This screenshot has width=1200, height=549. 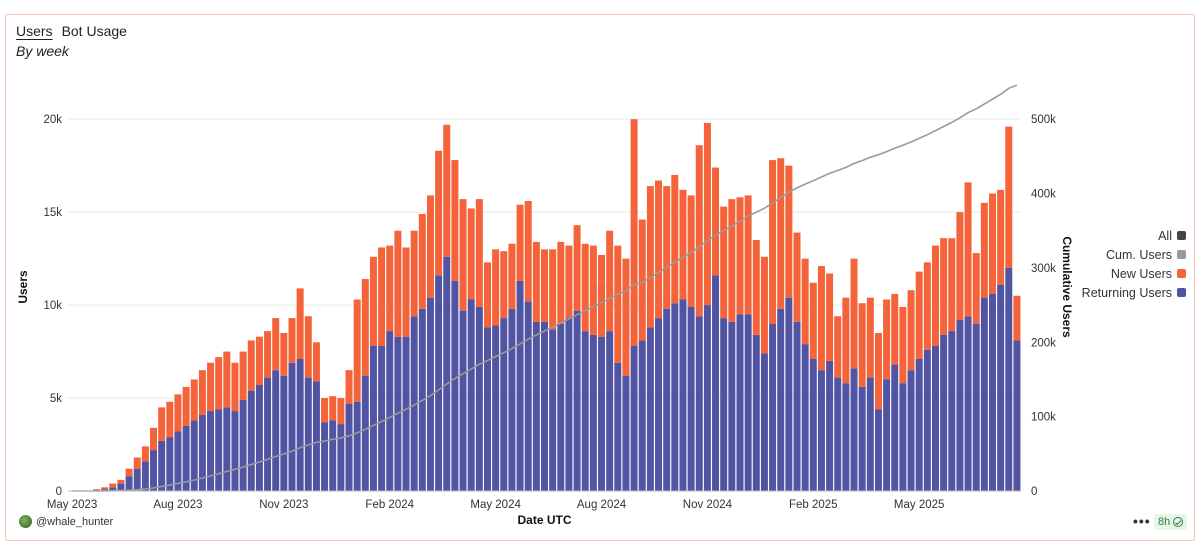 What do you see at coordinates (1142, 521) in the screenshot?
I see `more-options-button: •••` at bounding box center [1142, 521].